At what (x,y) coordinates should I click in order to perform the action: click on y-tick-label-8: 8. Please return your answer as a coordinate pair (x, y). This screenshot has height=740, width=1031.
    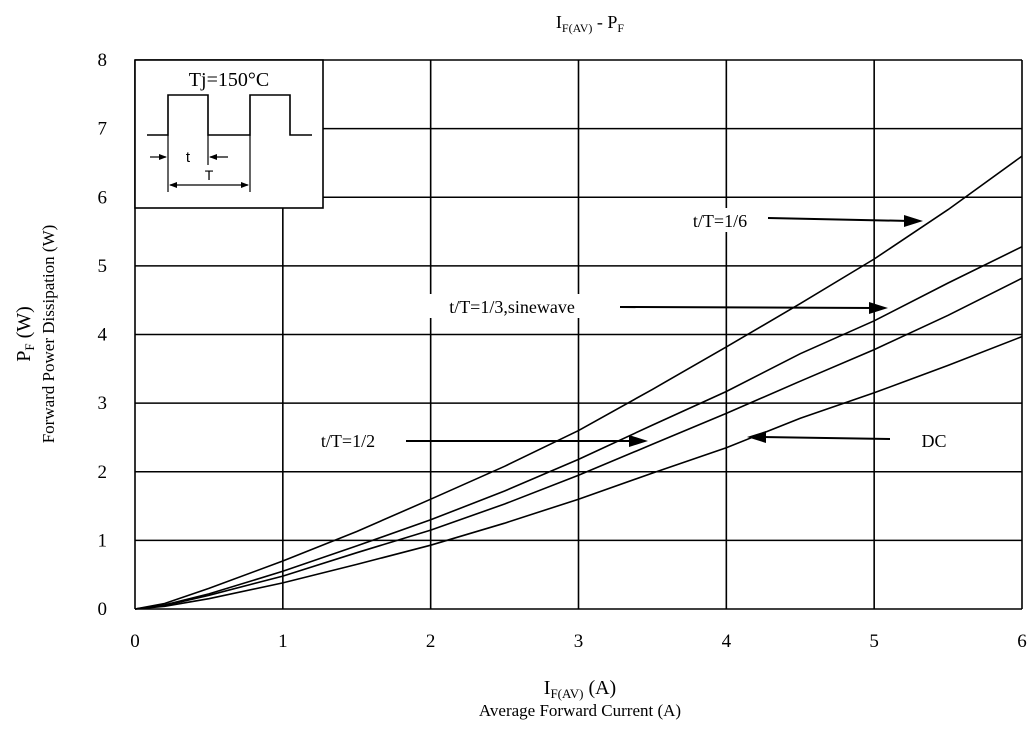
    Looking at the image, I should click on (103, 60).